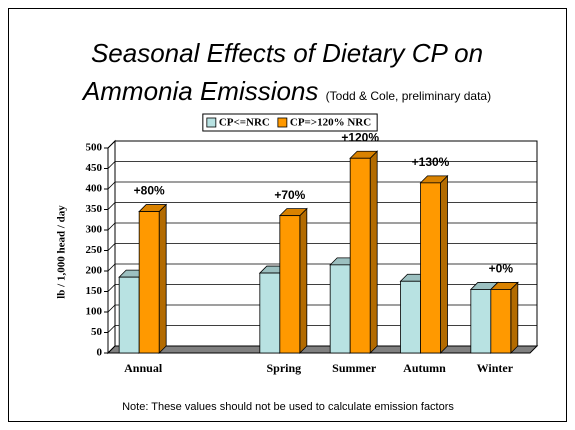 This screenshot has width=575, height=430. Describe the element at coordinates (94, 250) in the screenshot. I see `y-tick-label: 250` at that location.